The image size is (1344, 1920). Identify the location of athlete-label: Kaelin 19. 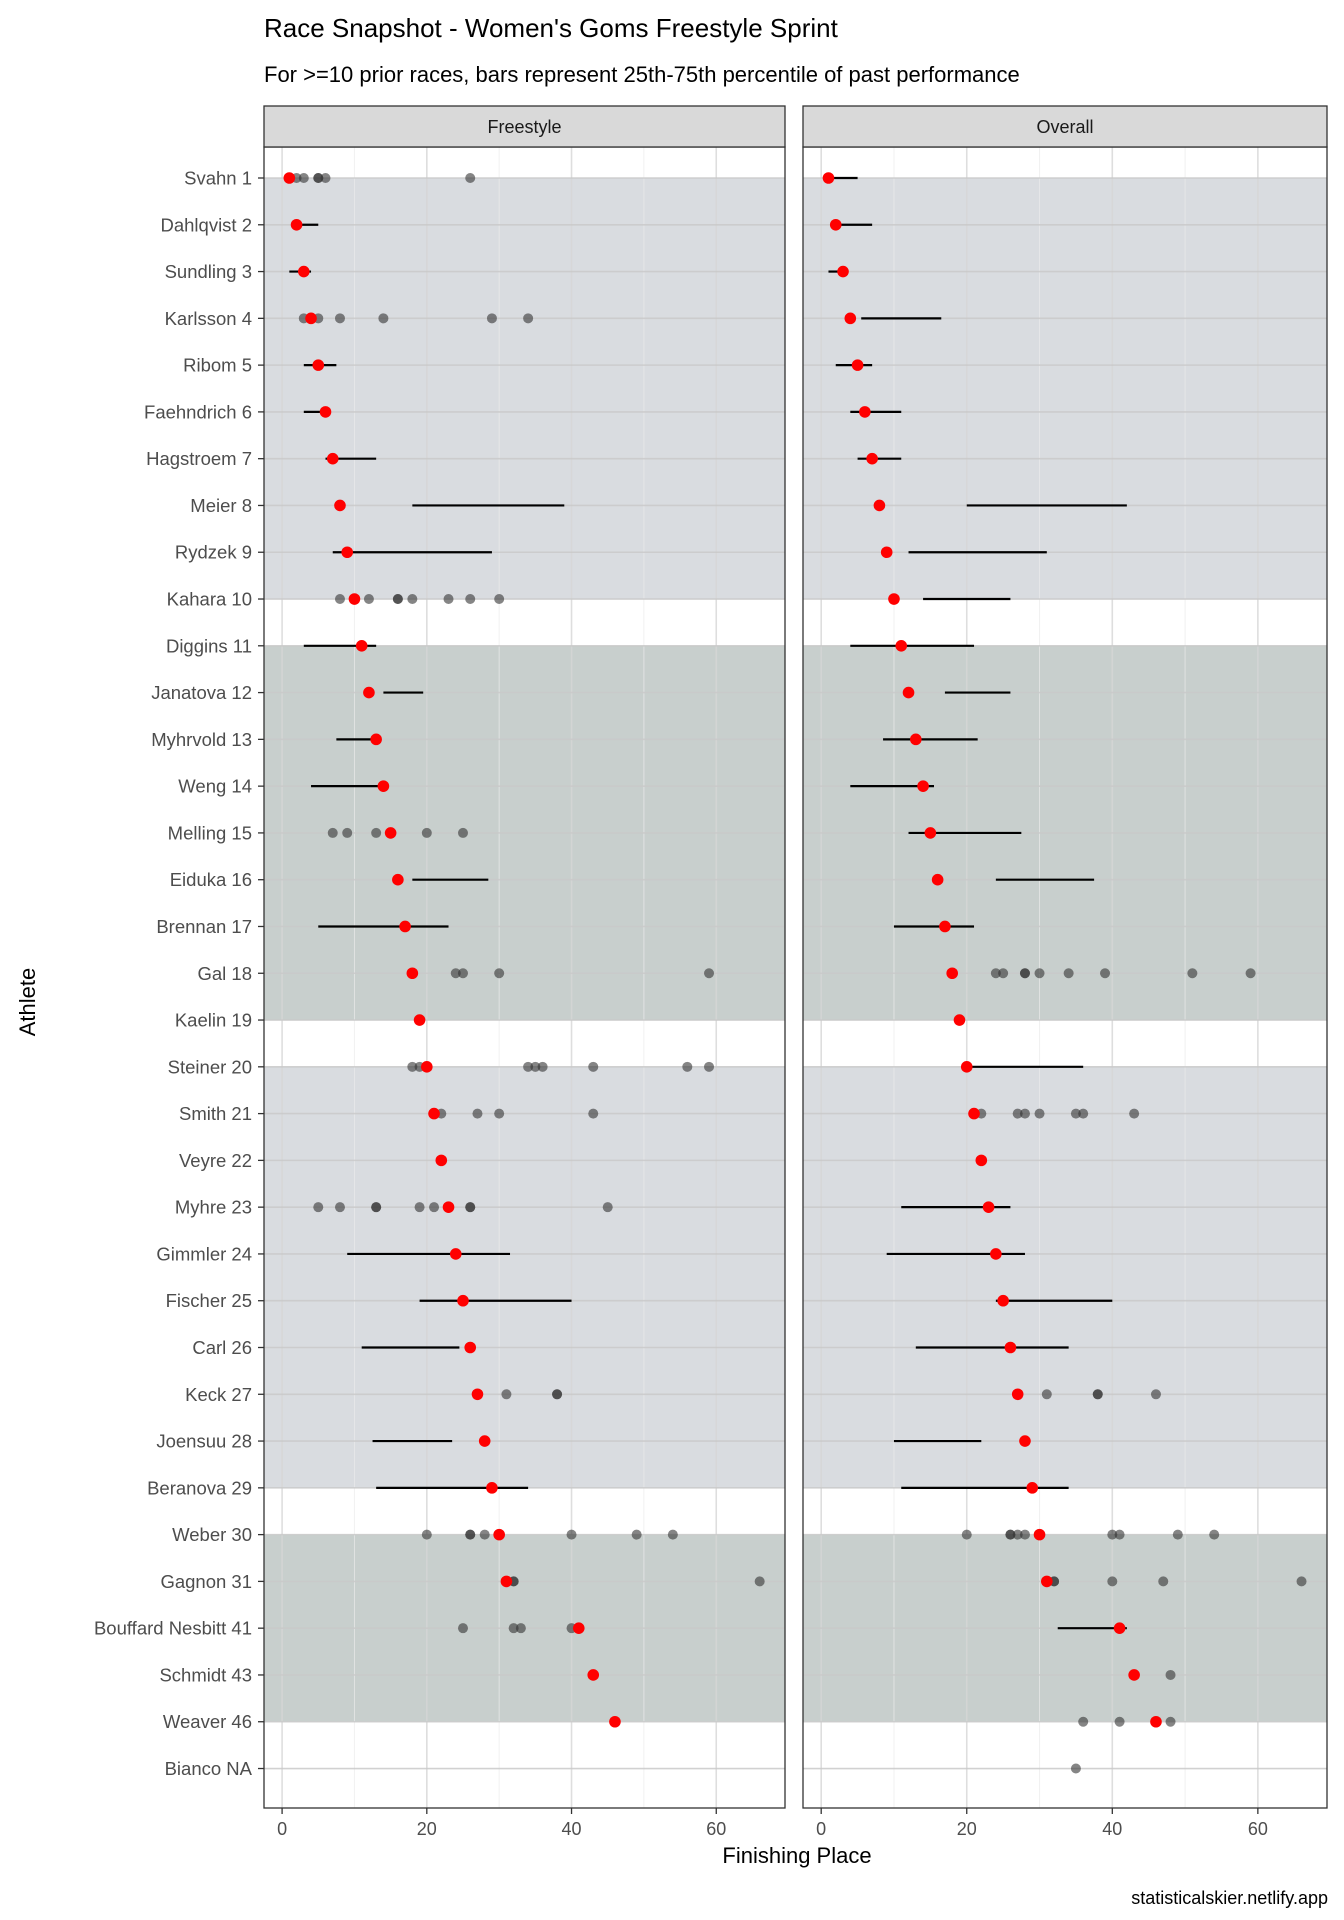
(213, 1020).